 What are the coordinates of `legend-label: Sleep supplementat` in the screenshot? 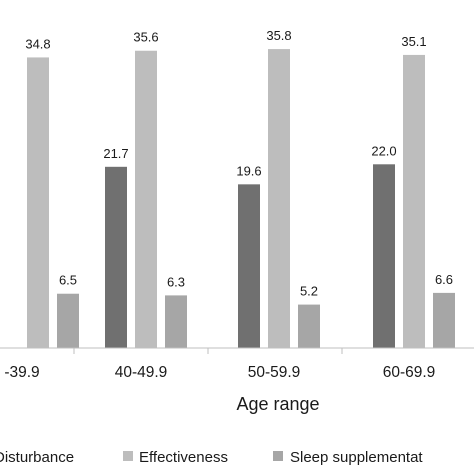 It's located at (356, 457).